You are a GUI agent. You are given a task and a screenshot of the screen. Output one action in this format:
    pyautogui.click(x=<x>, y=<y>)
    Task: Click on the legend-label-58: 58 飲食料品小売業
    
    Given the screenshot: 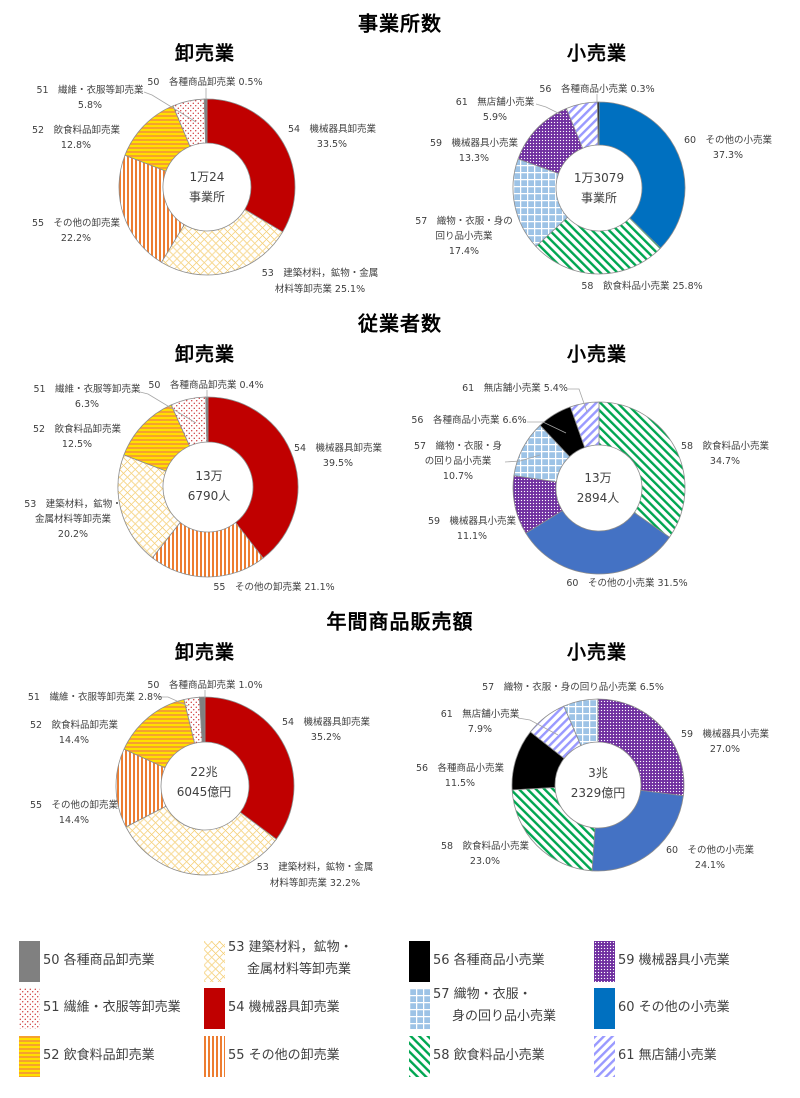 What is the action you would take?
    pyautogui.click(x=489, y=1055)
    